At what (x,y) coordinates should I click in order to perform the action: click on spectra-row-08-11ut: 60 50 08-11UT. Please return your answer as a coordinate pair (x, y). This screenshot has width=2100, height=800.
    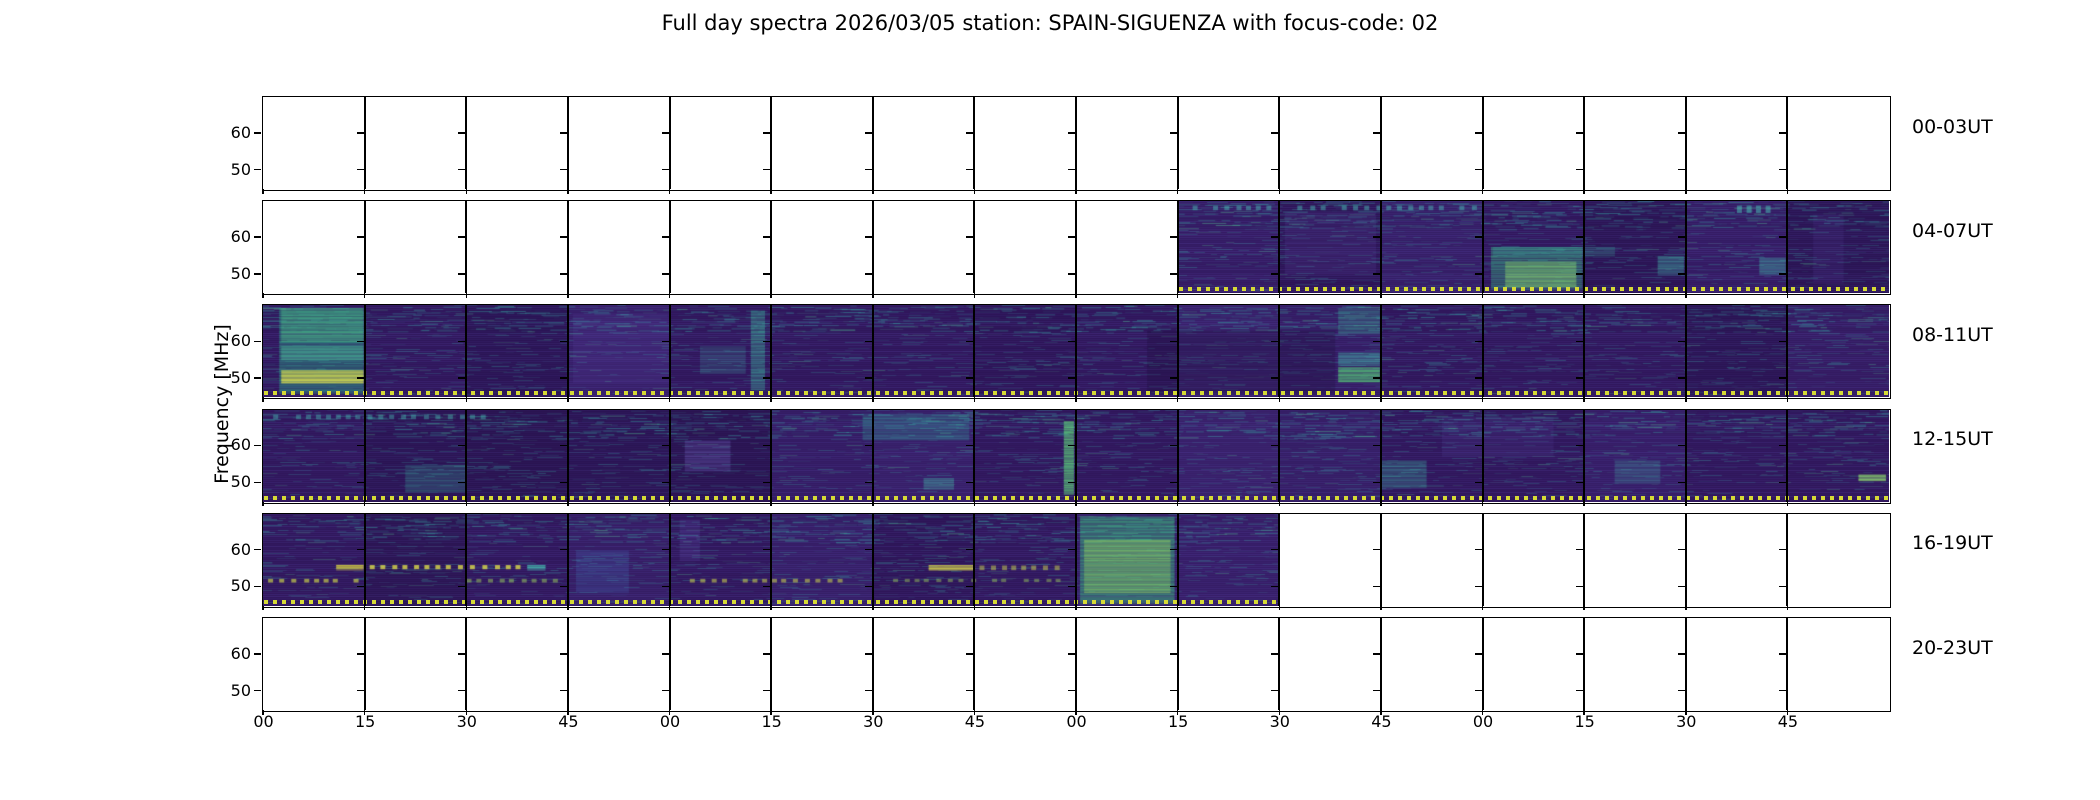
    Looking at the image, I should click on (1112, 353).